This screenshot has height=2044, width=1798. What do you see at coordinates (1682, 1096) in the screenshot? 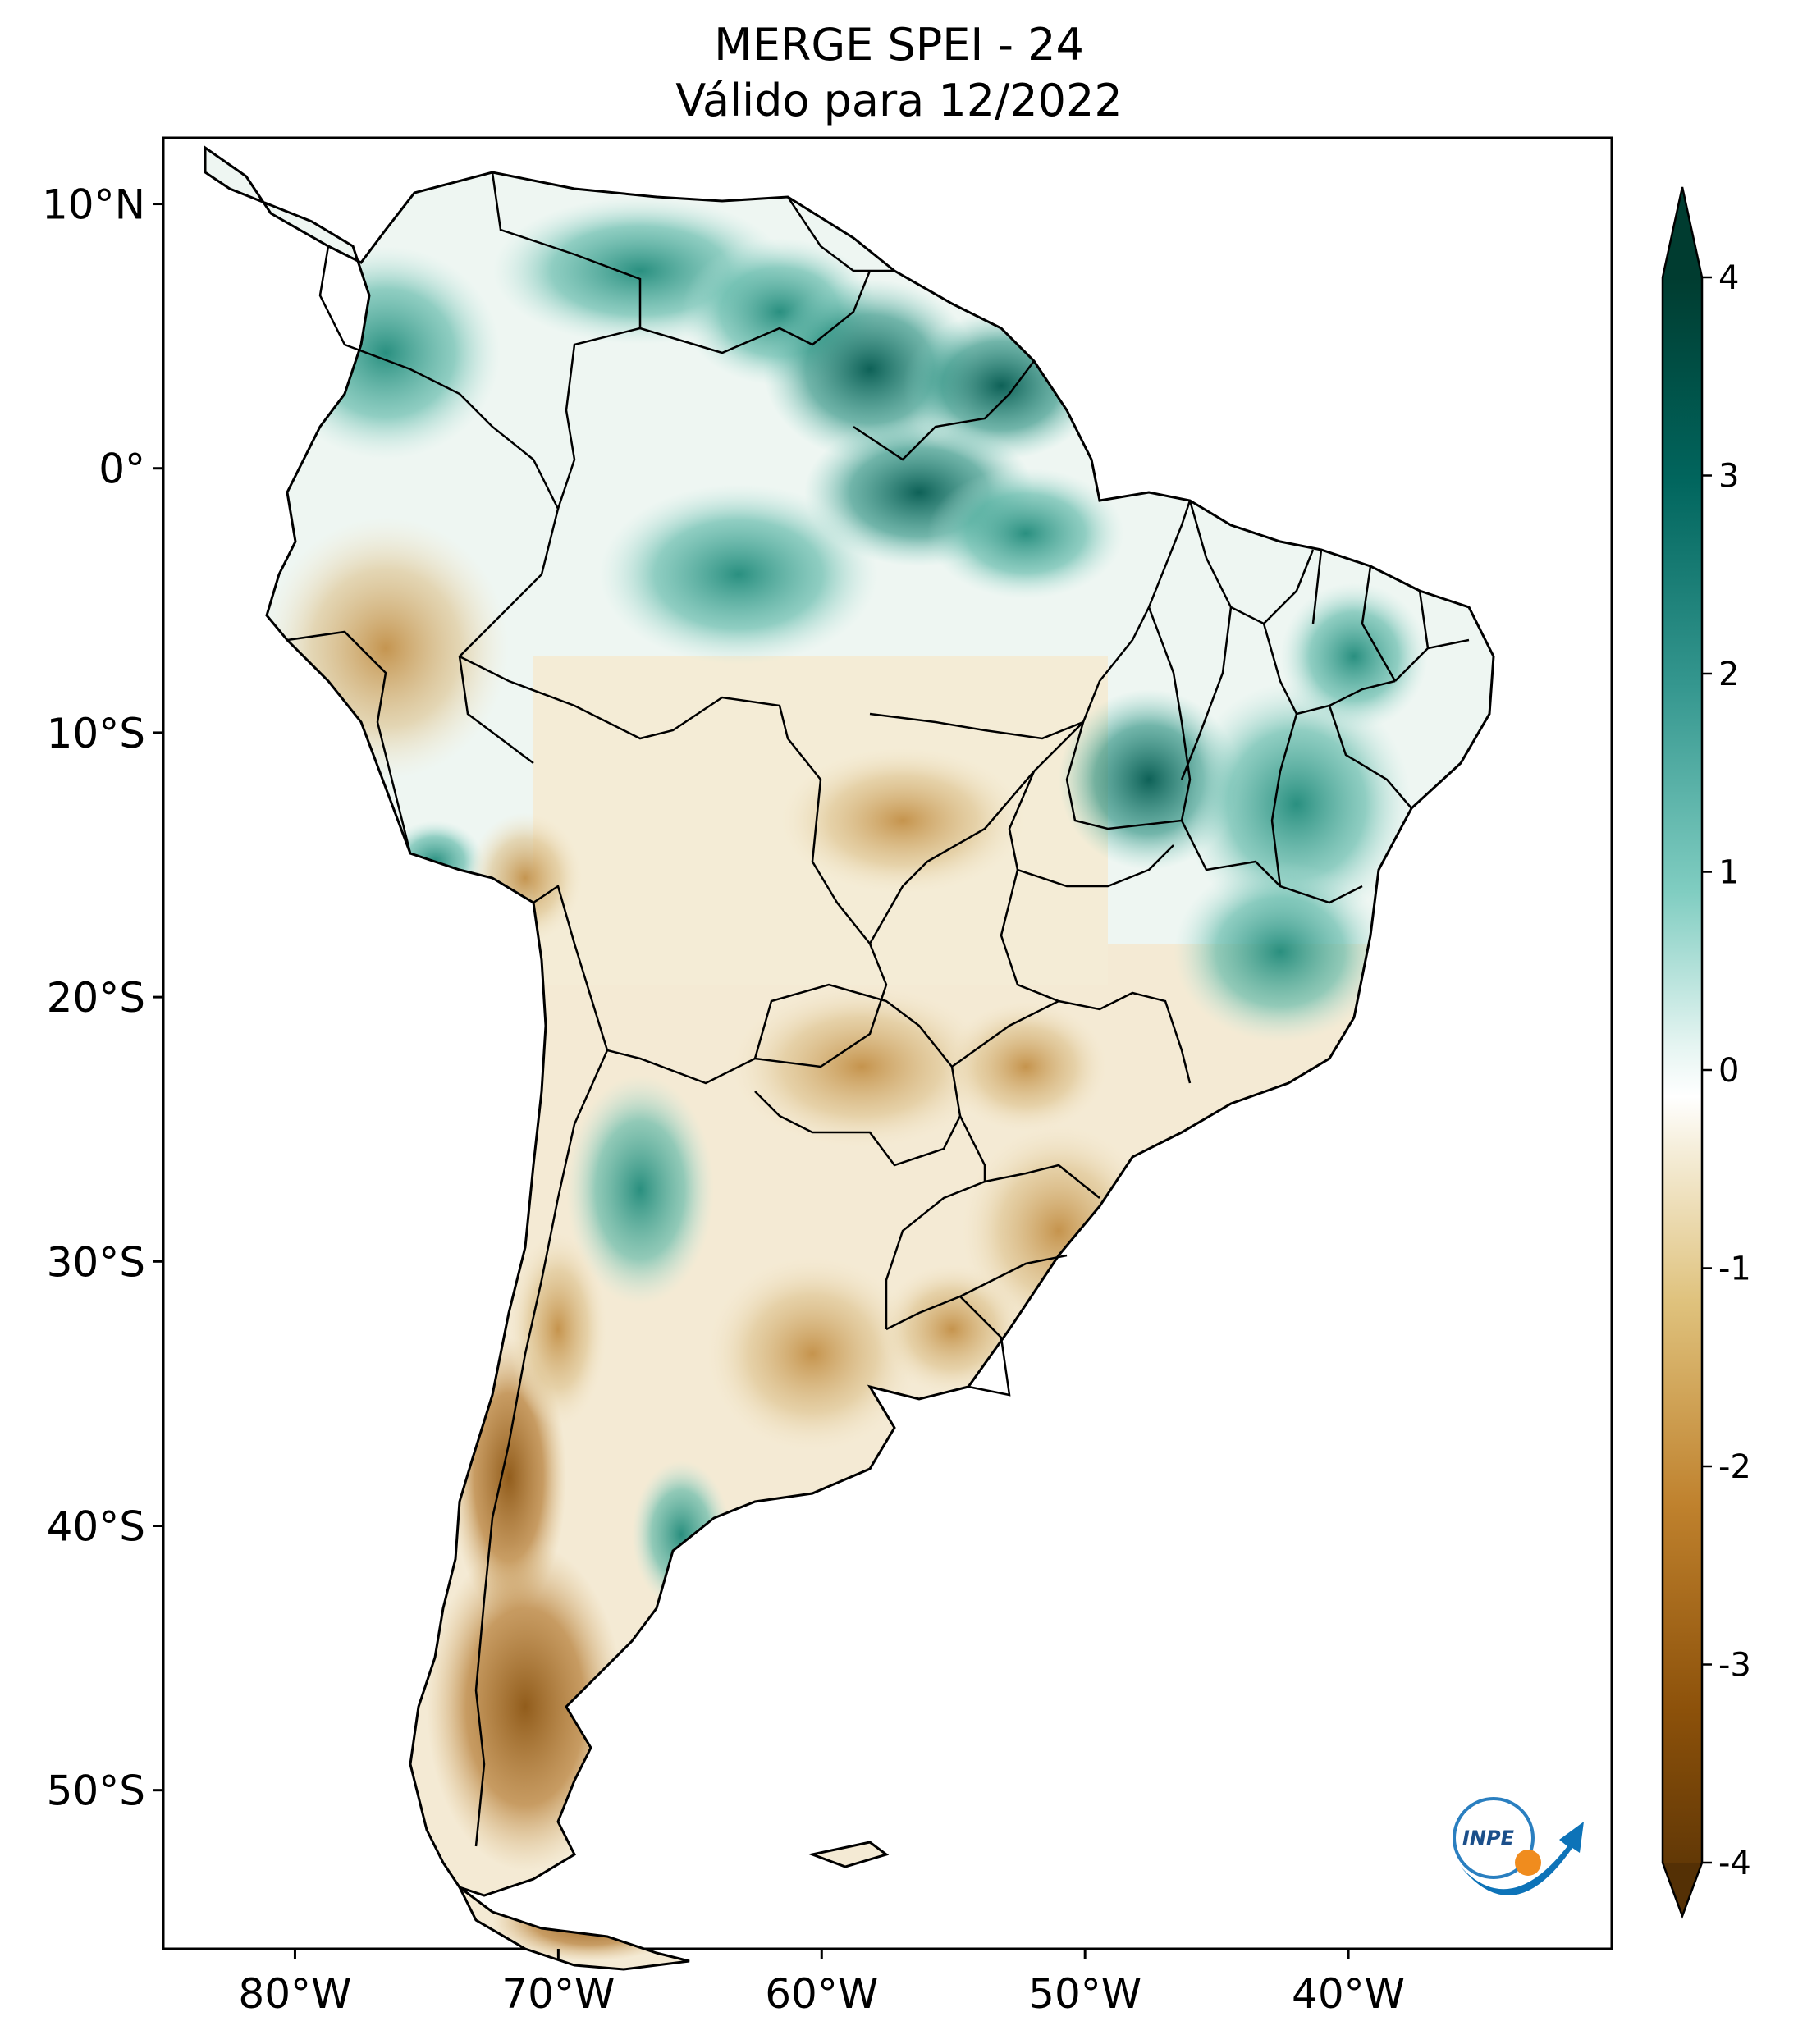
I see `colorbar-body` at bounding box center [1682, 1096].